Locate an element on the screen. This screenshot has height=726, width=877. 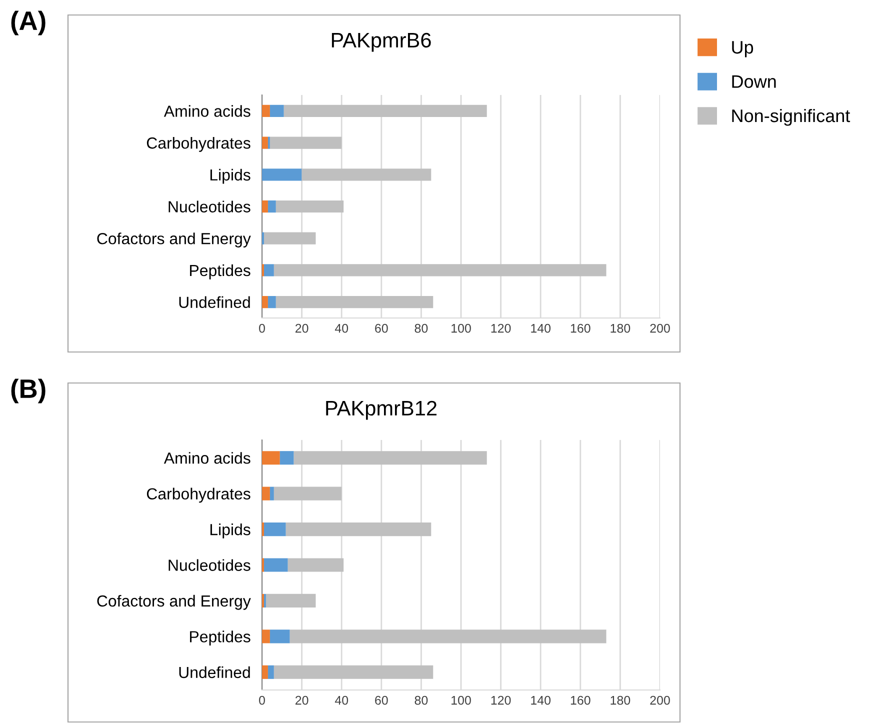
legend-label: Down is located at coordinates (754, 81).